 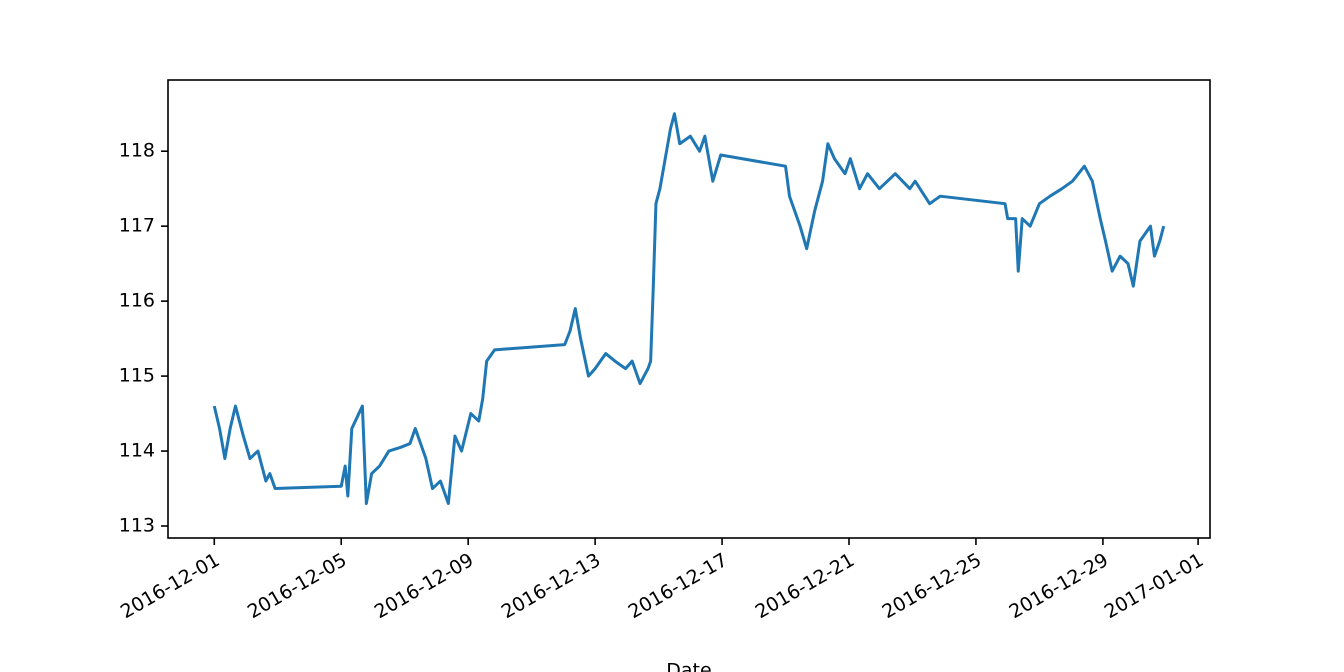 What do you see at coordinates (297, 586) in the screenshot?
I see `x-tick-label: 2016-12-05` at bounding box center [297, 586].